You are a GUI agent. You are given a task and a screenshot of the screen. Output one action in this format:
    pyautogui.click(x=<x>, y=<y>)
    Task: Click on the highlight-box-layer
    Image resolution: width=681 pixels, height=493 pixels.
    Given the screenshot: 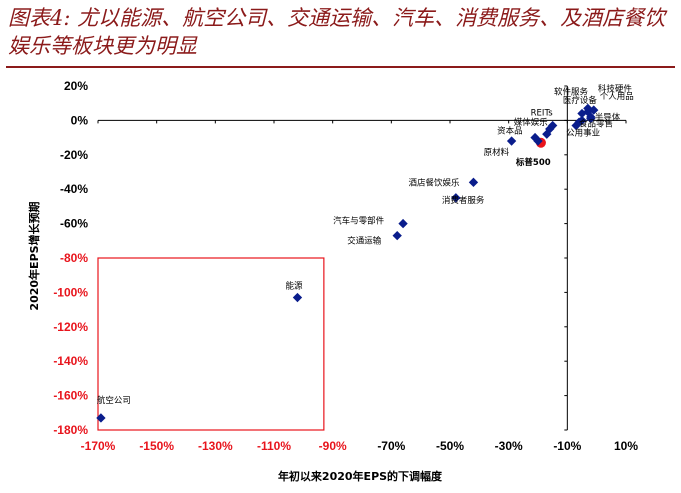 What is the action you would take?
    pyautogui.click(x=211, y=344)
    